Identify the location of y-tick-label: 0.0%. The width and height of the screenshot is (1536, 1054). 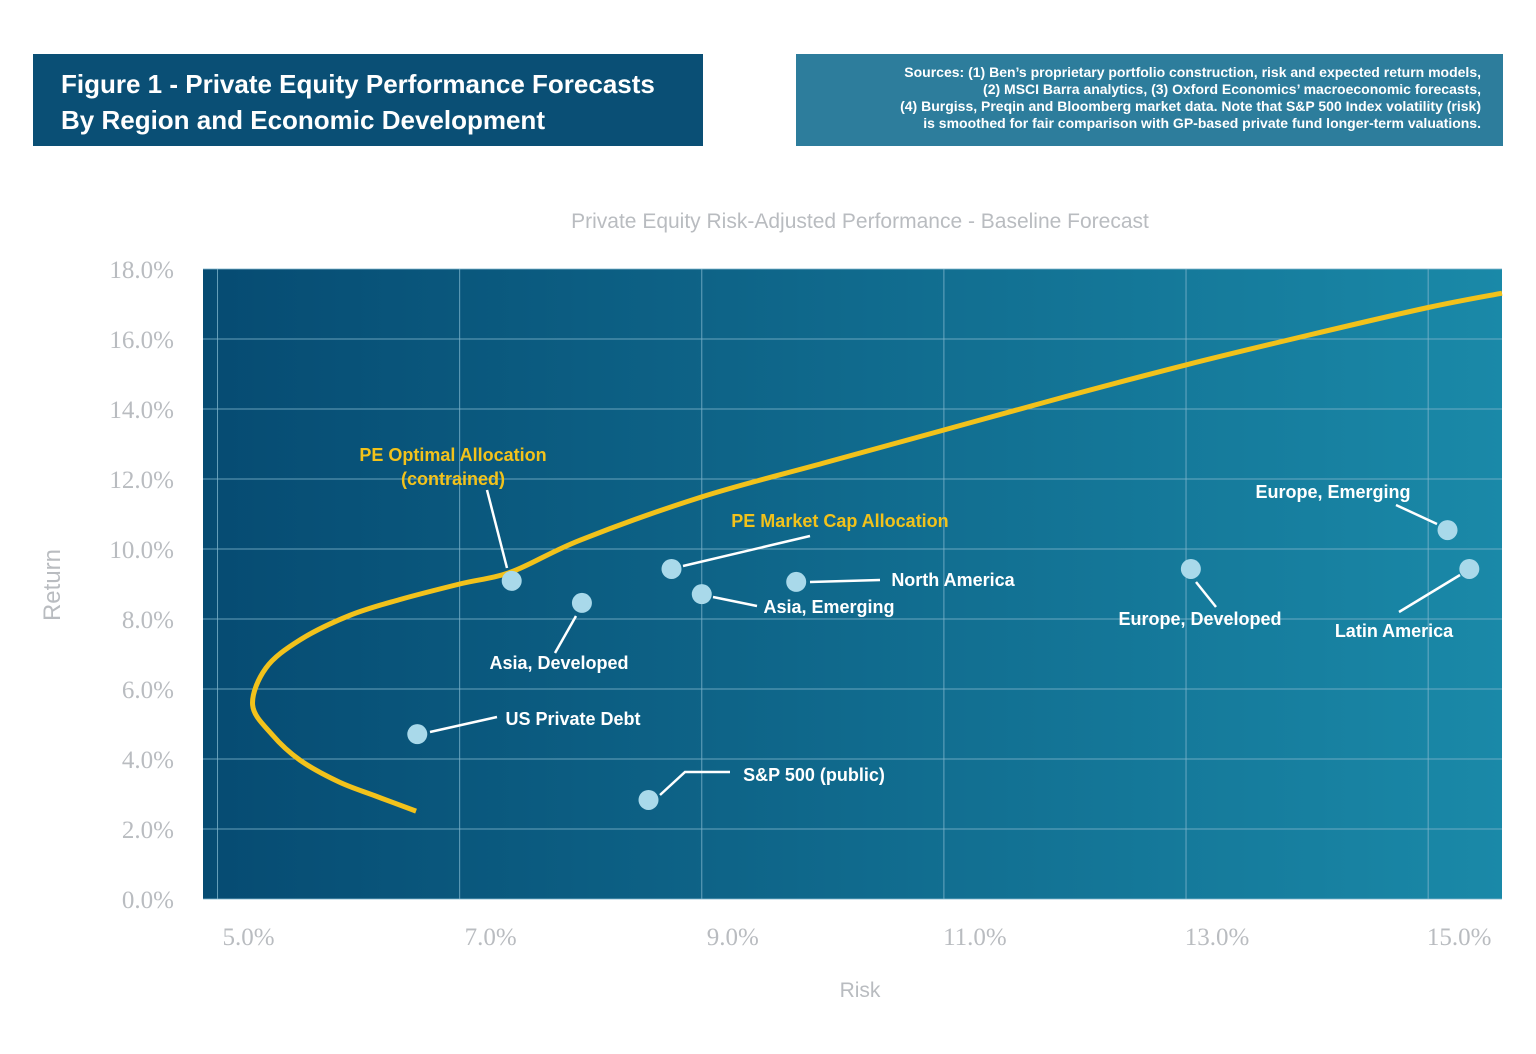
(148, 900).